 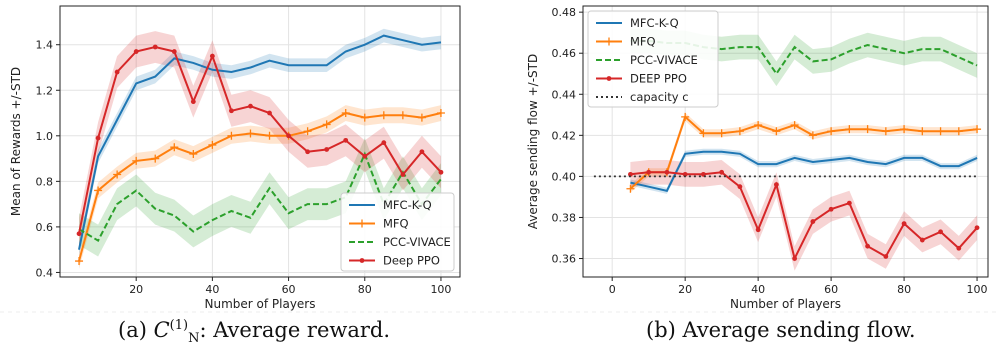 I want to click on legend: MFC-K-Q MFQ PCC-VIVACE DEEP PPO capacity c, so click(x=653, y=59).